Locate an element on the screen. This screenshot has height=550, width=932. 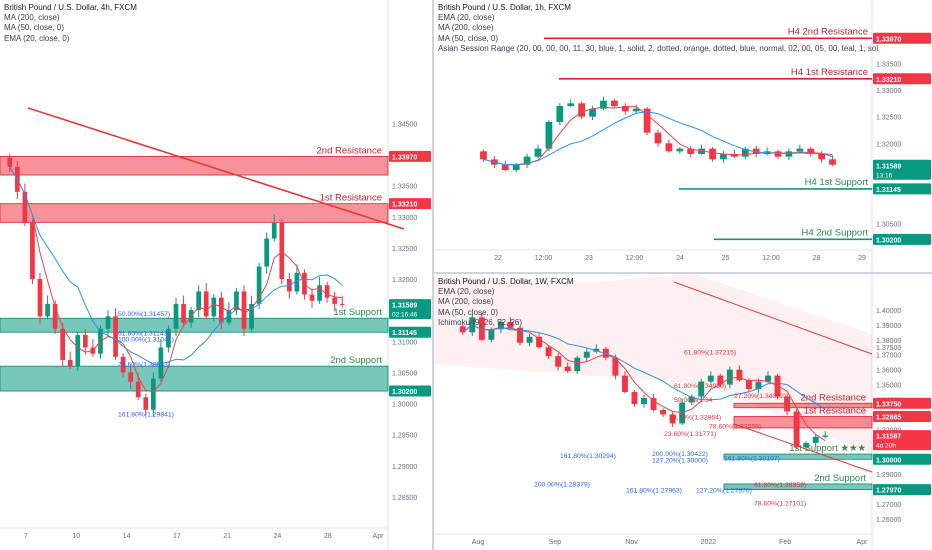
p1w-price-tick-label: 1.27000 is located at coordinates (888, 505).